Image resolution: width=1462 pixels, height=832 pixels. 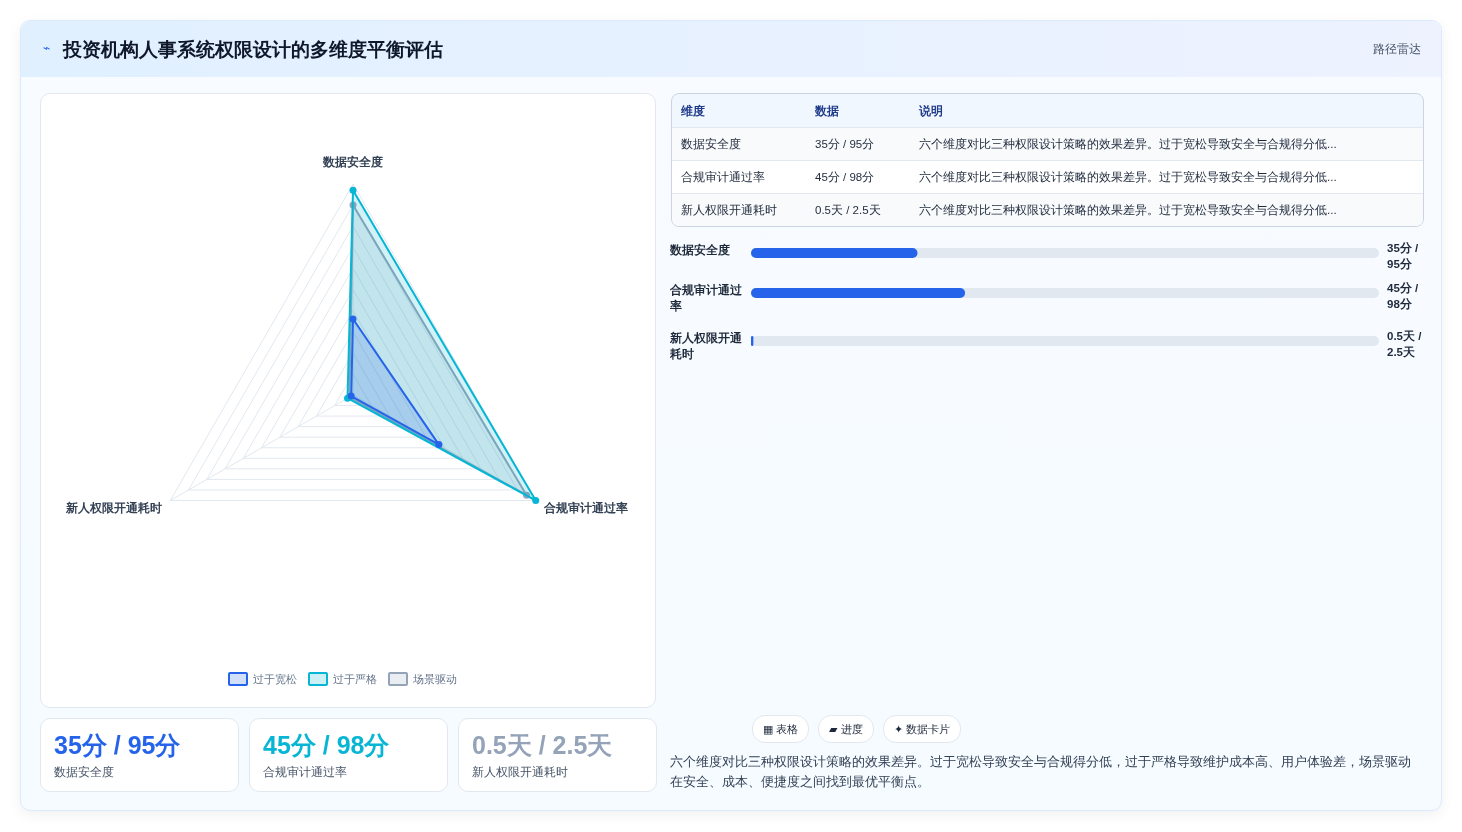 What do you see at coordinates (352, 162) in the screenshot?
I see `spoke-label: 数据安全度` at bounding box center [352, 162].